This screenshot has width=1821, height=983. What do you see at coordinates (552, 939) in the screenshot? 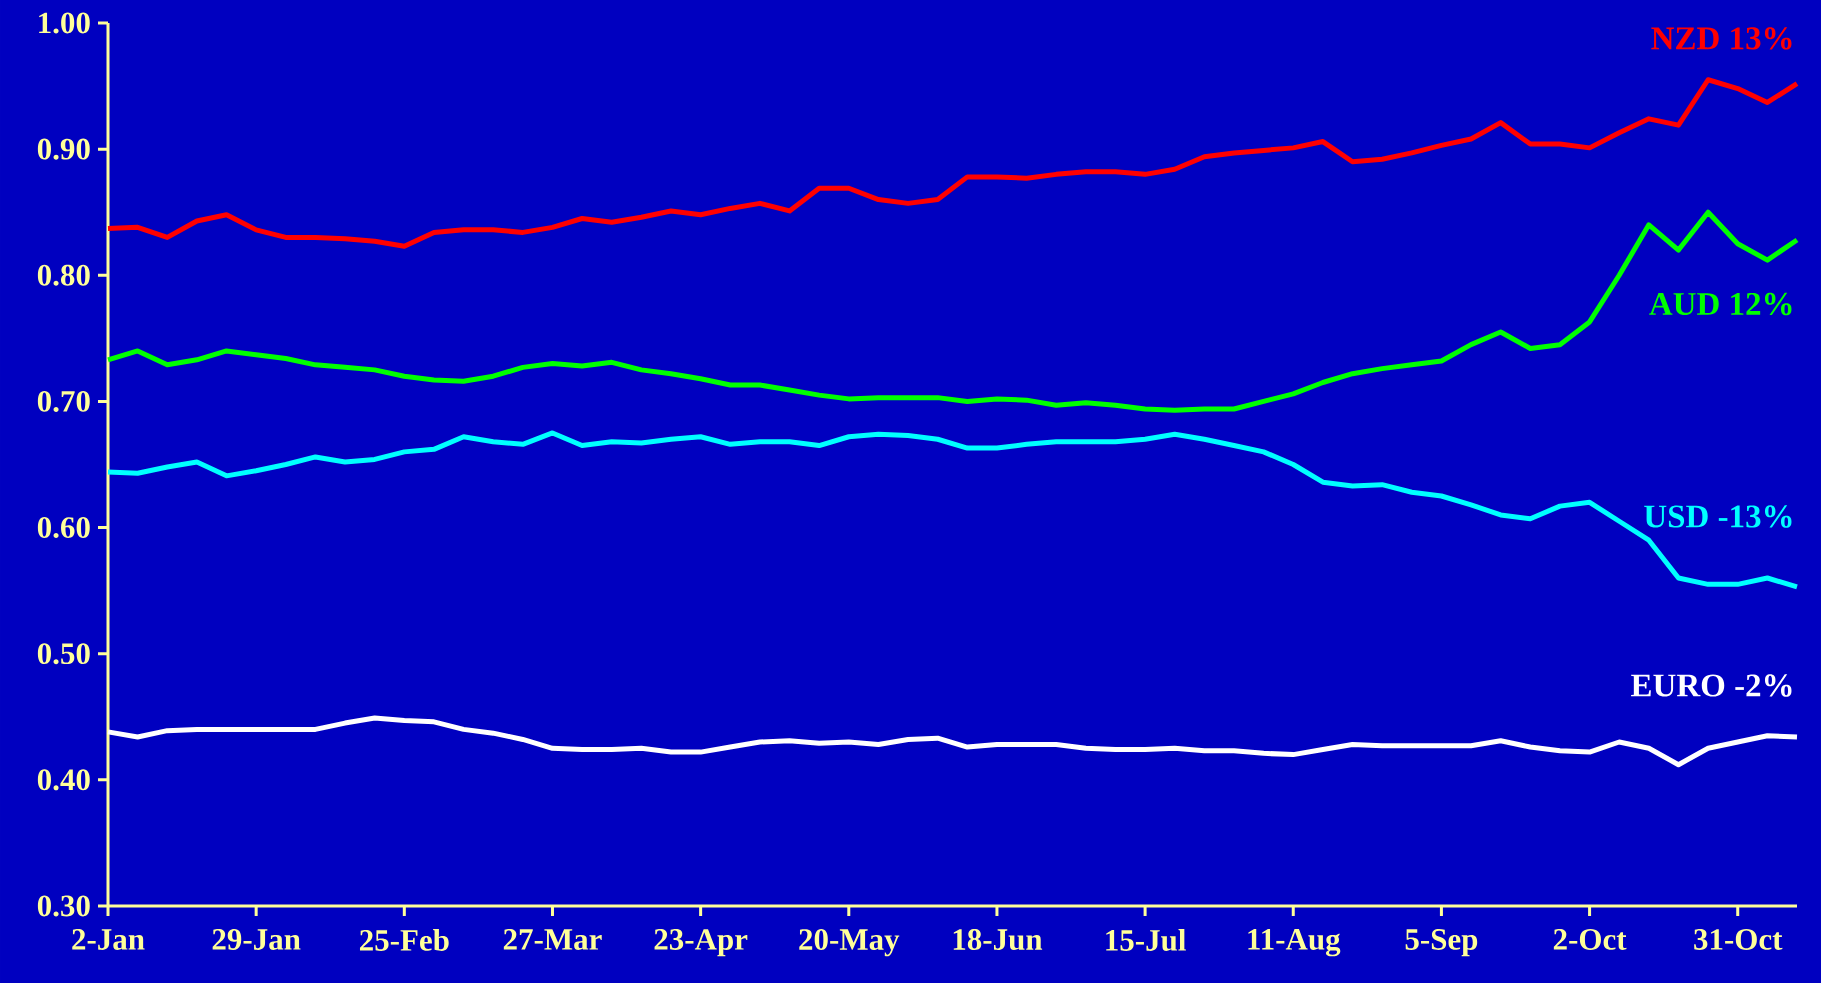
I see `x-tick-label: 27-Mar` at bounding box center [552, 939].